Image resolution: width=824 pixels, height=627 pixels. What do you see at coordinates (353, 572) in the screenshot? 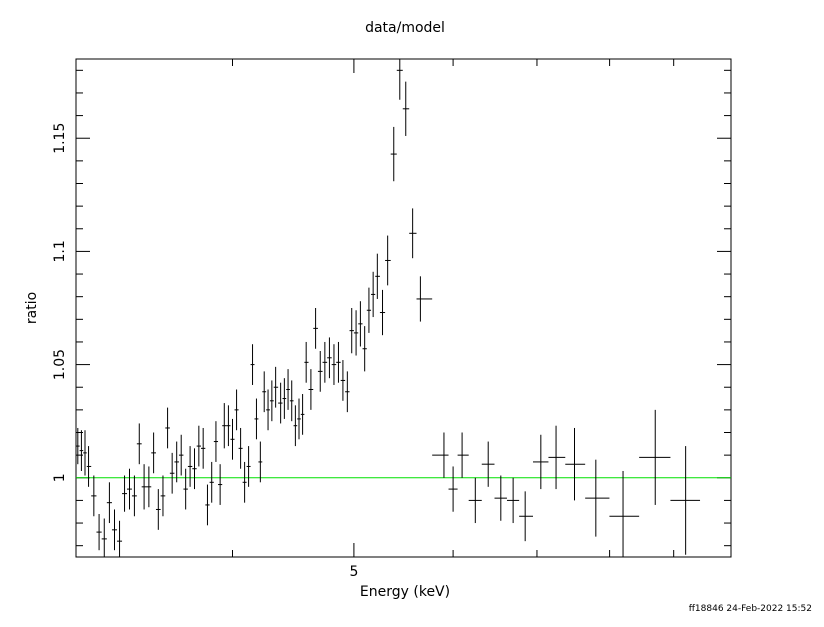
I see `x-tick-label: 5` at bounding box center [353, 572].